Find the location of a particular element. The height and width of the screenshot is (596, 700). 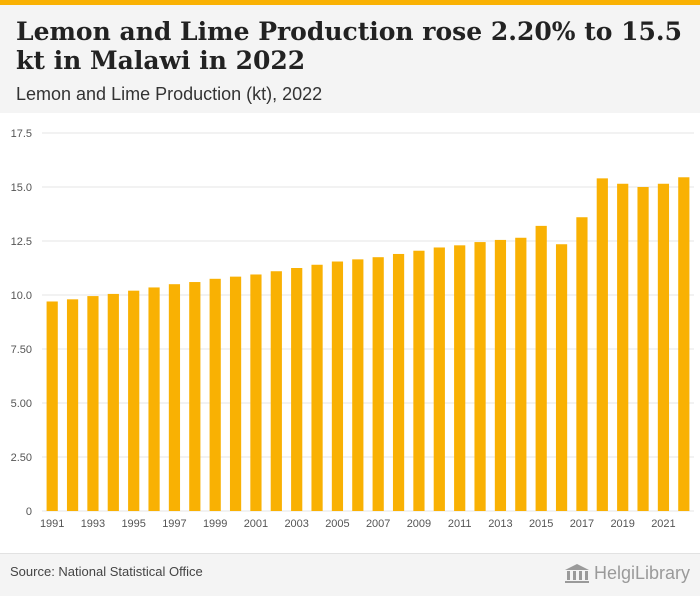

bar-2012 is located at coordinates (480, 376).